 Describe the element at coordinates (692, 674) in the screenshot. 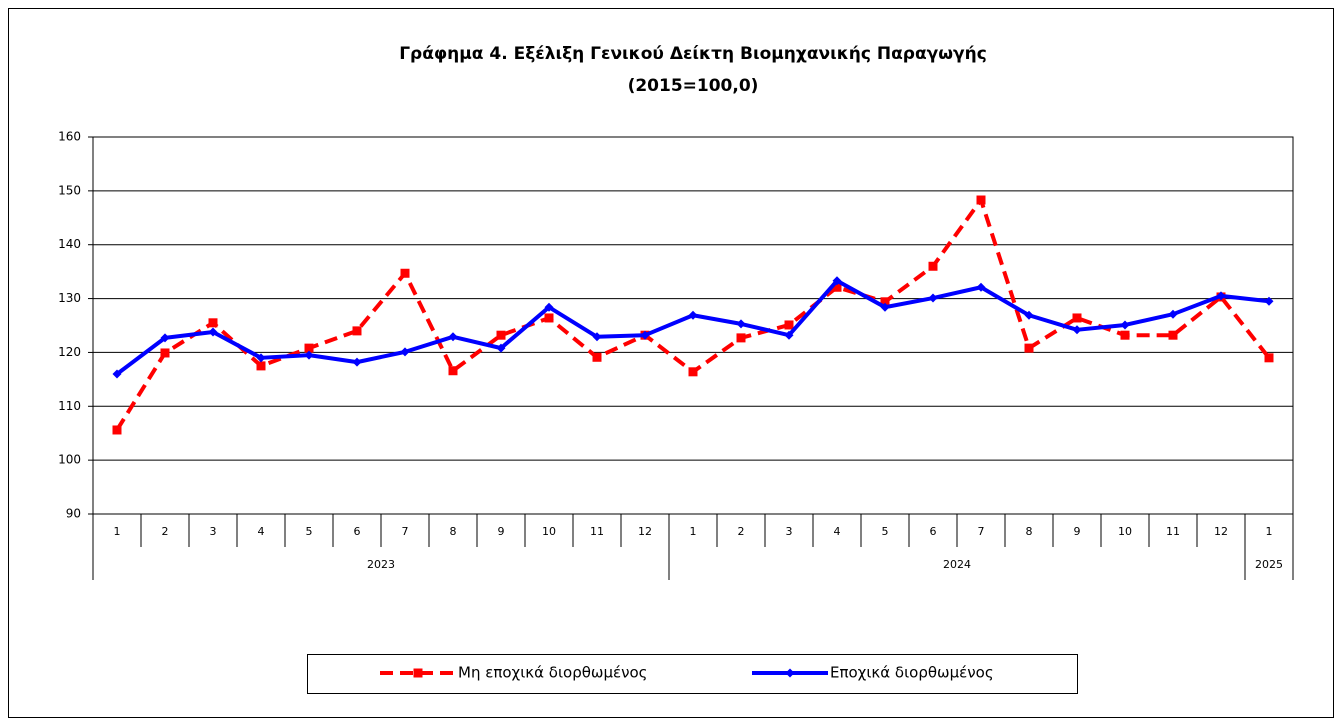

I see `legend-box` at that location.